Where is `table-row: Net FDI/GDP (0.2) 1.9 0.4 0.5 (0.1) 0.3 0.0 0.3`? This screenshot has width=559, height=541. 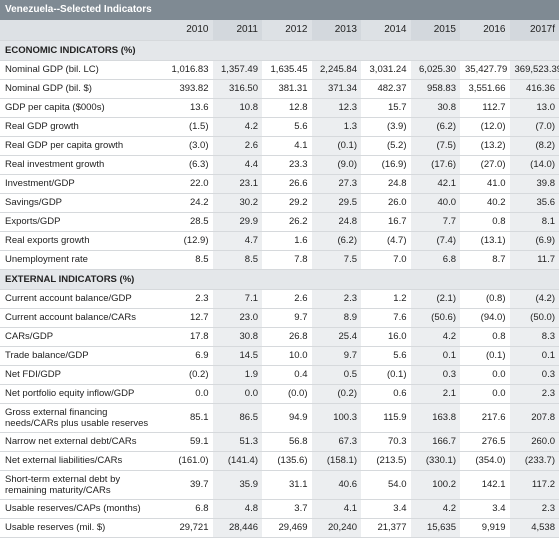 table-row: Net FDI/GDP (0.2) 1.9 0.4 0.5 (0.1) 0.3 0.0 0.3 is located at coordinates (279, 375).